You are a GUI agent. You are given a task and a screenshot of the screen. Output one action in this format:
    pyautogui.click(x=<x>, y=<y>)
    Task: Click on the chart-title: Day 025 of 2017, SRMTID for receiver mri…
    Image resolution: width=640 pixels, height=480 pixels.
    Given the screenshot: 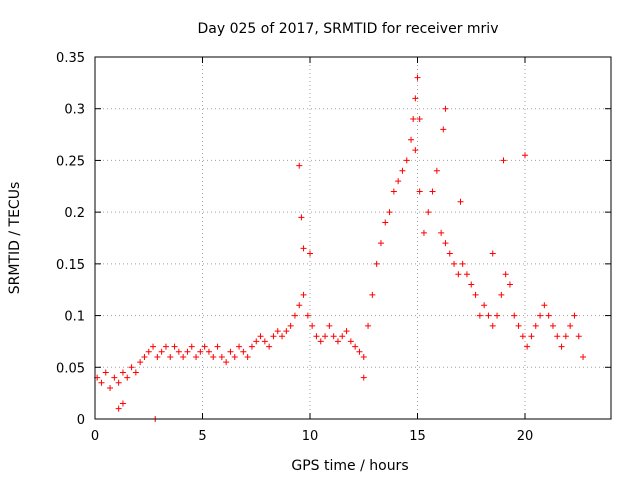 What is the action you would take?
    pyautogui.click(x=348, y=29)
    